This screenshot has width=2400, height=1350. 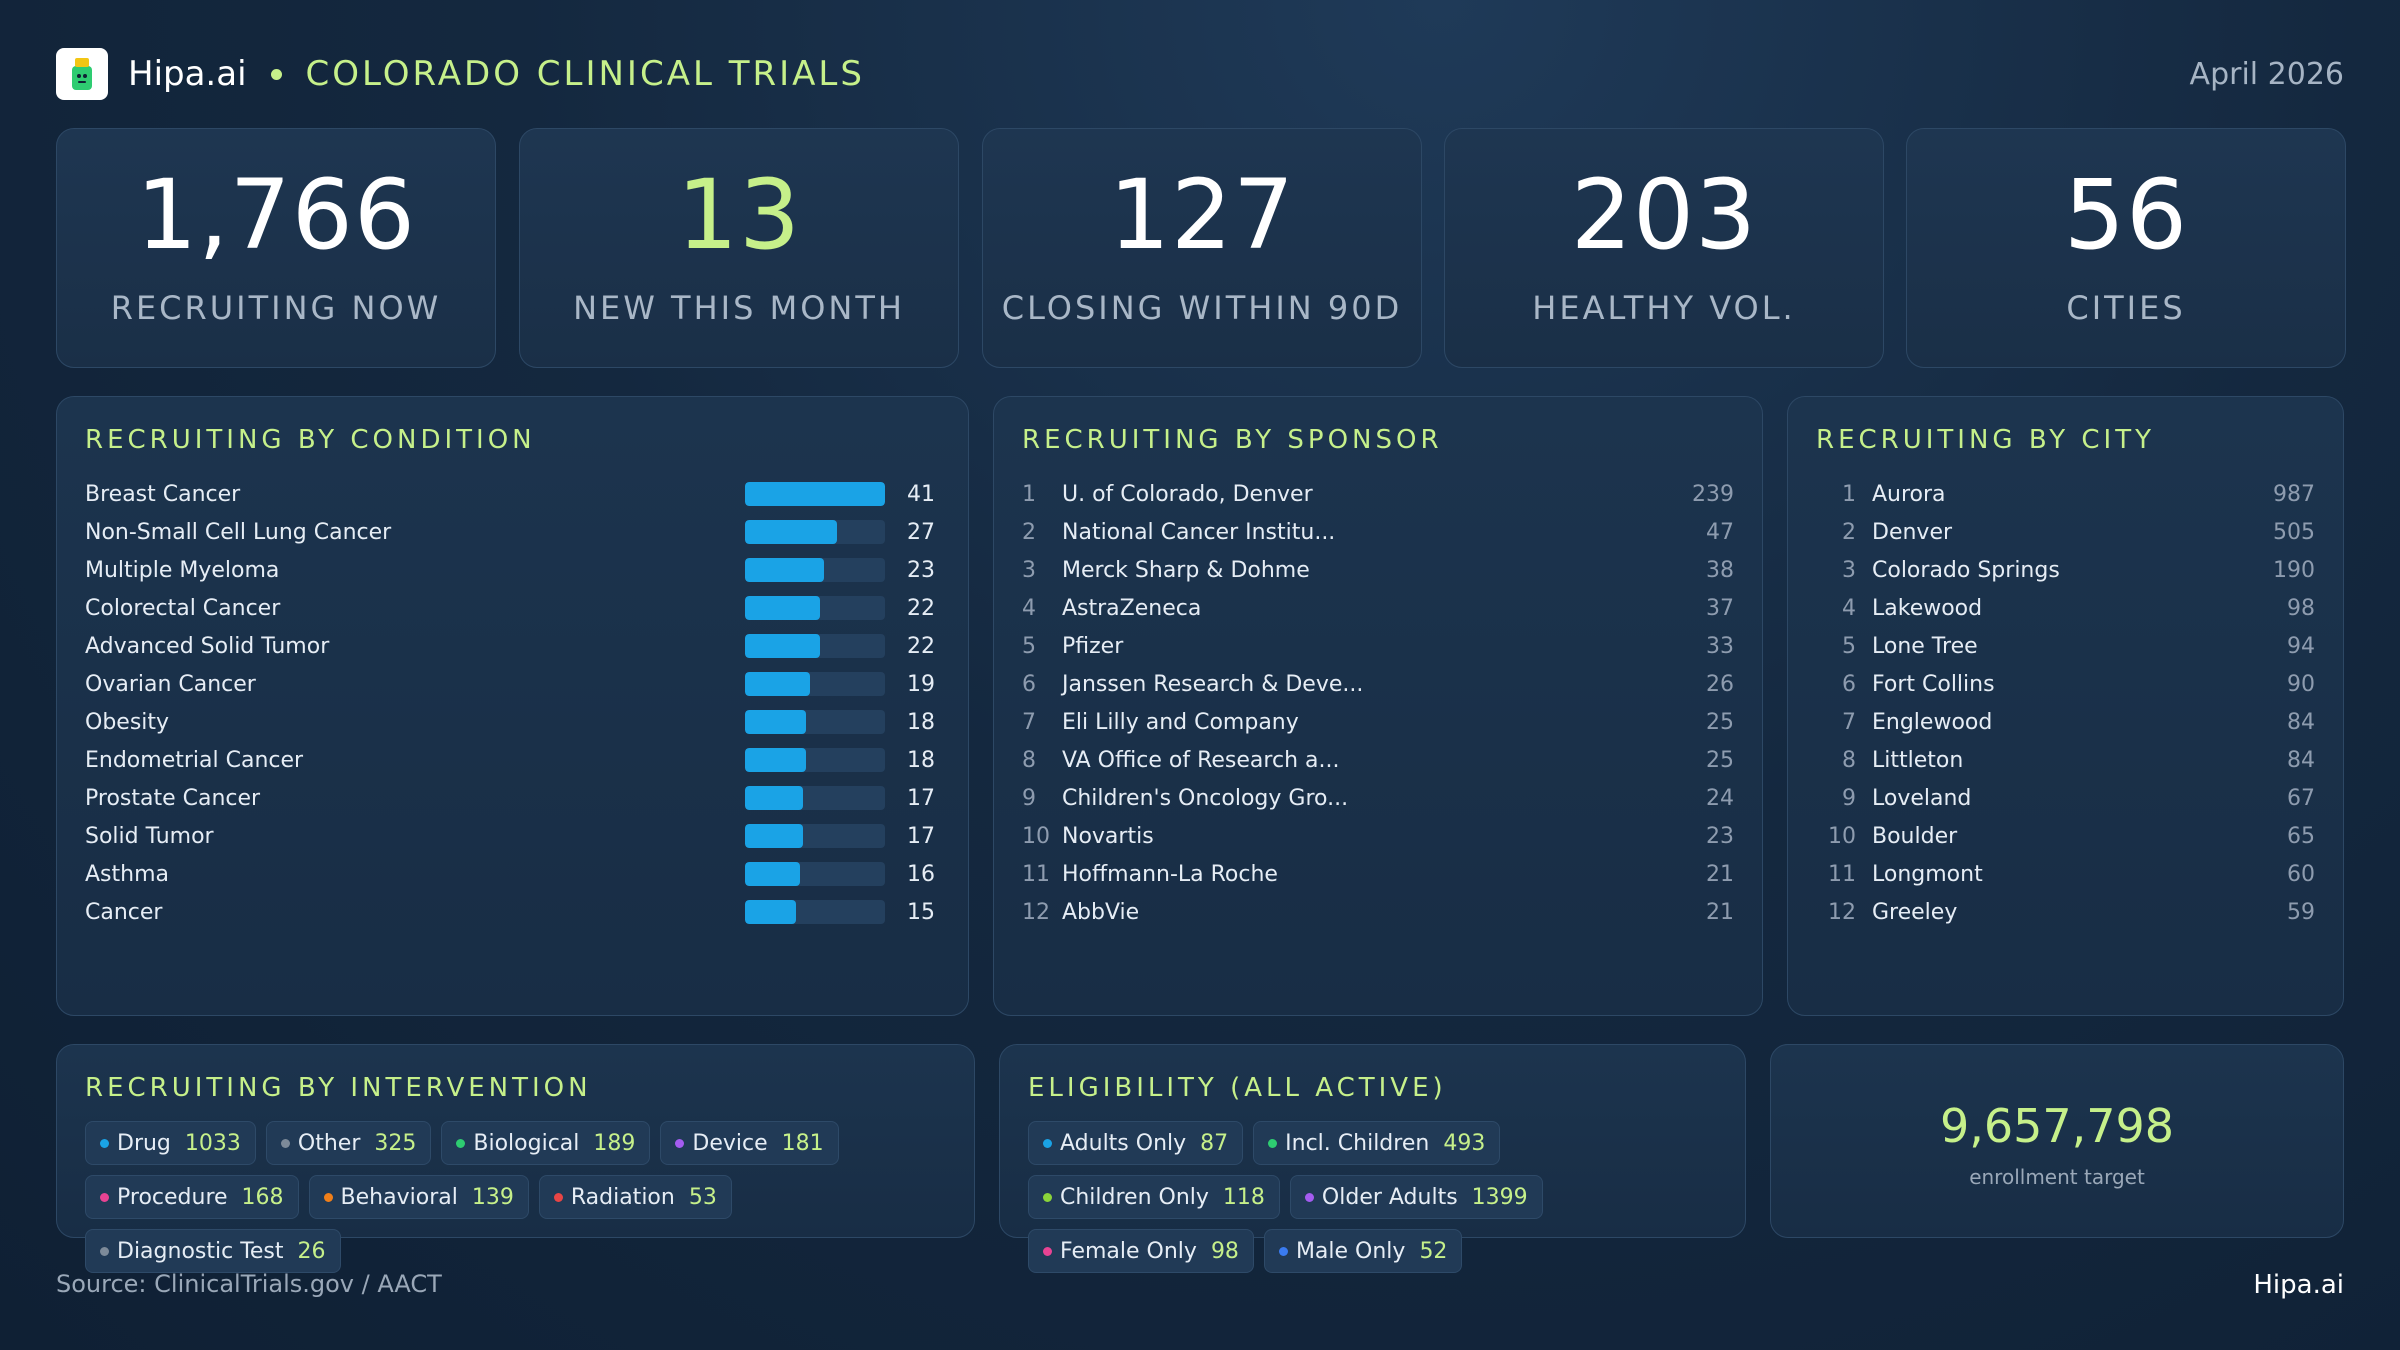 What do you see at coordinates (622, 1197) in the screenshot?
I see `chip-label: Radiation` at bounding box center [622, 1197].